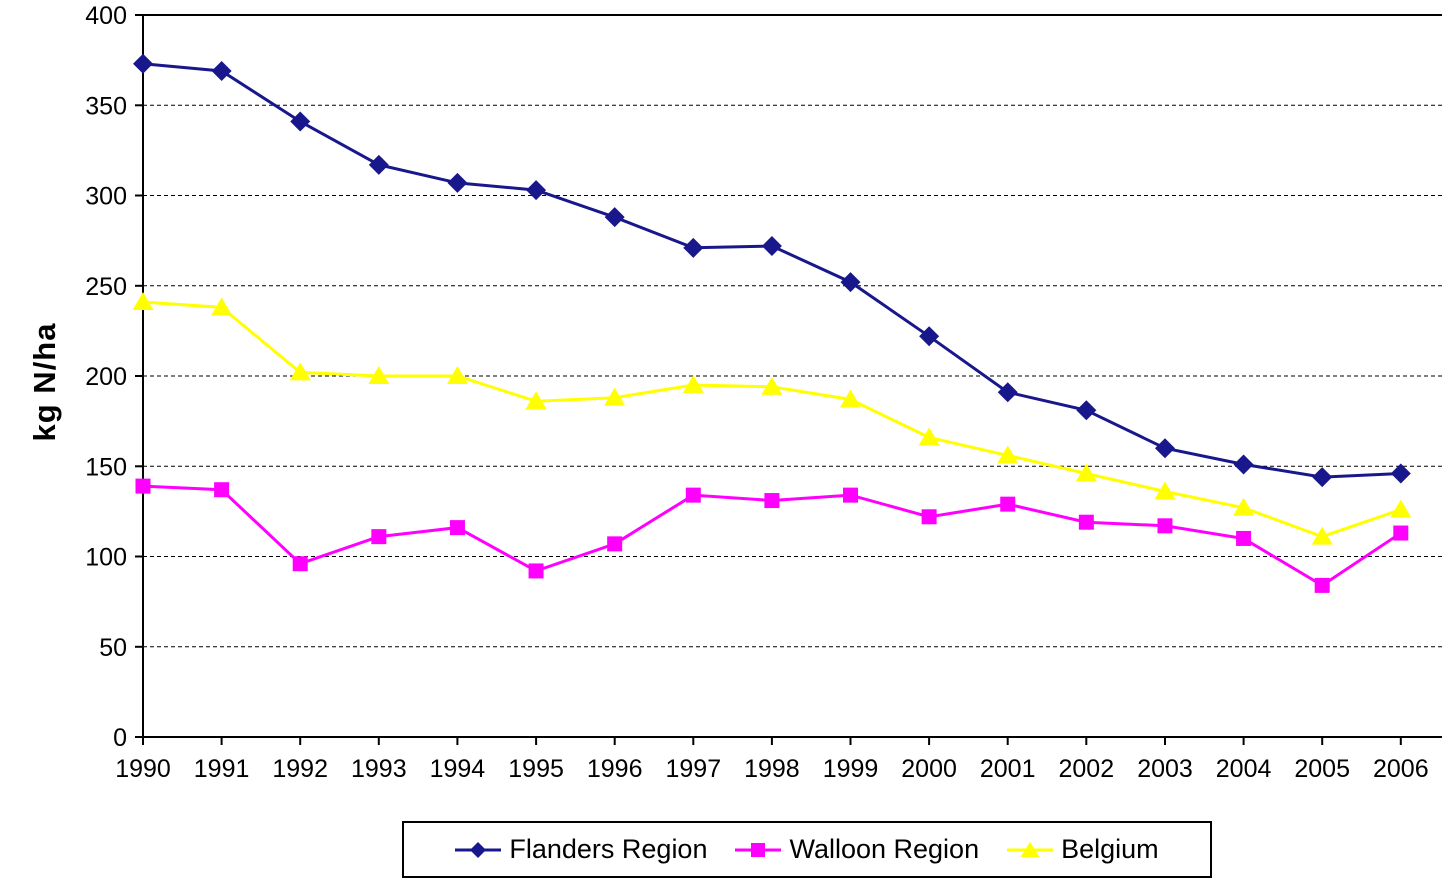 The image size is (1442, 886). I want to click on data-point-walloon-region-2005, so click(1322, 585).